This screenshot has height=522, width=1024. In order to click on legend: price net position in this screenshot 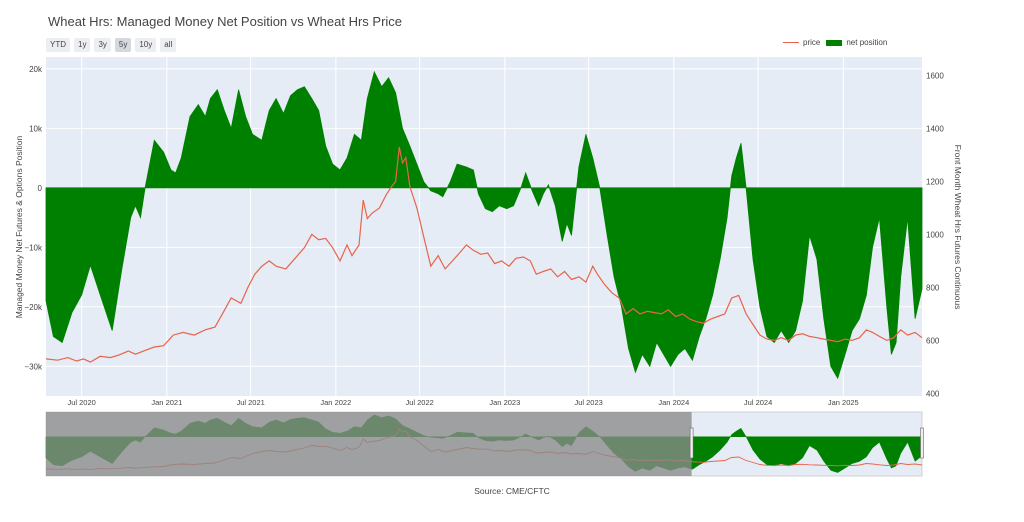, I will do `click(835, 42)`.